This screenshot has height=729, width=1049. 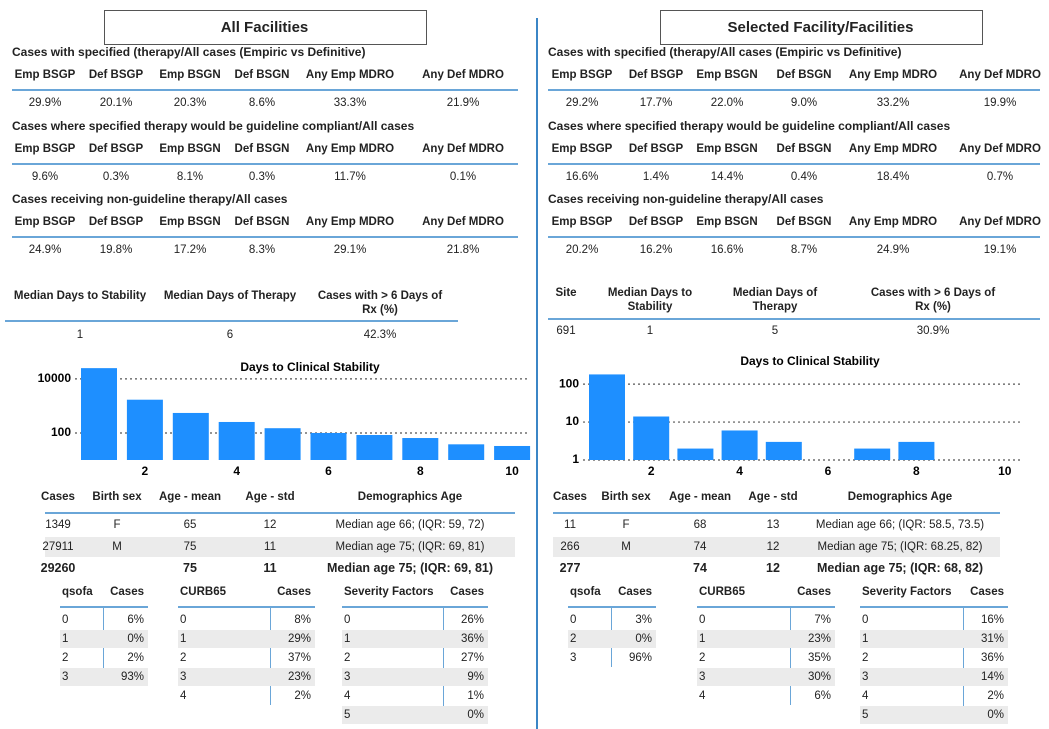 What do you see at coordinates (992, 620) in the screenshot?
I see `breakdown-value: 16%` at bounding box center [992, 620].